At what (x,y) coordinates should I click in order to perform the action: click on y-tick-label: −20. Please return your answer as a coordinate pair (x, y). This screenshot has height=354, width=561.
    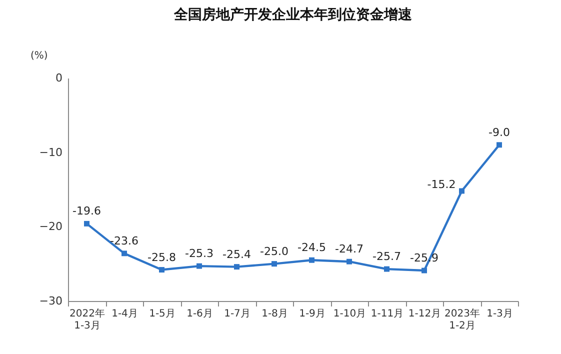
    Looking at the image, I should click on (50, 227).